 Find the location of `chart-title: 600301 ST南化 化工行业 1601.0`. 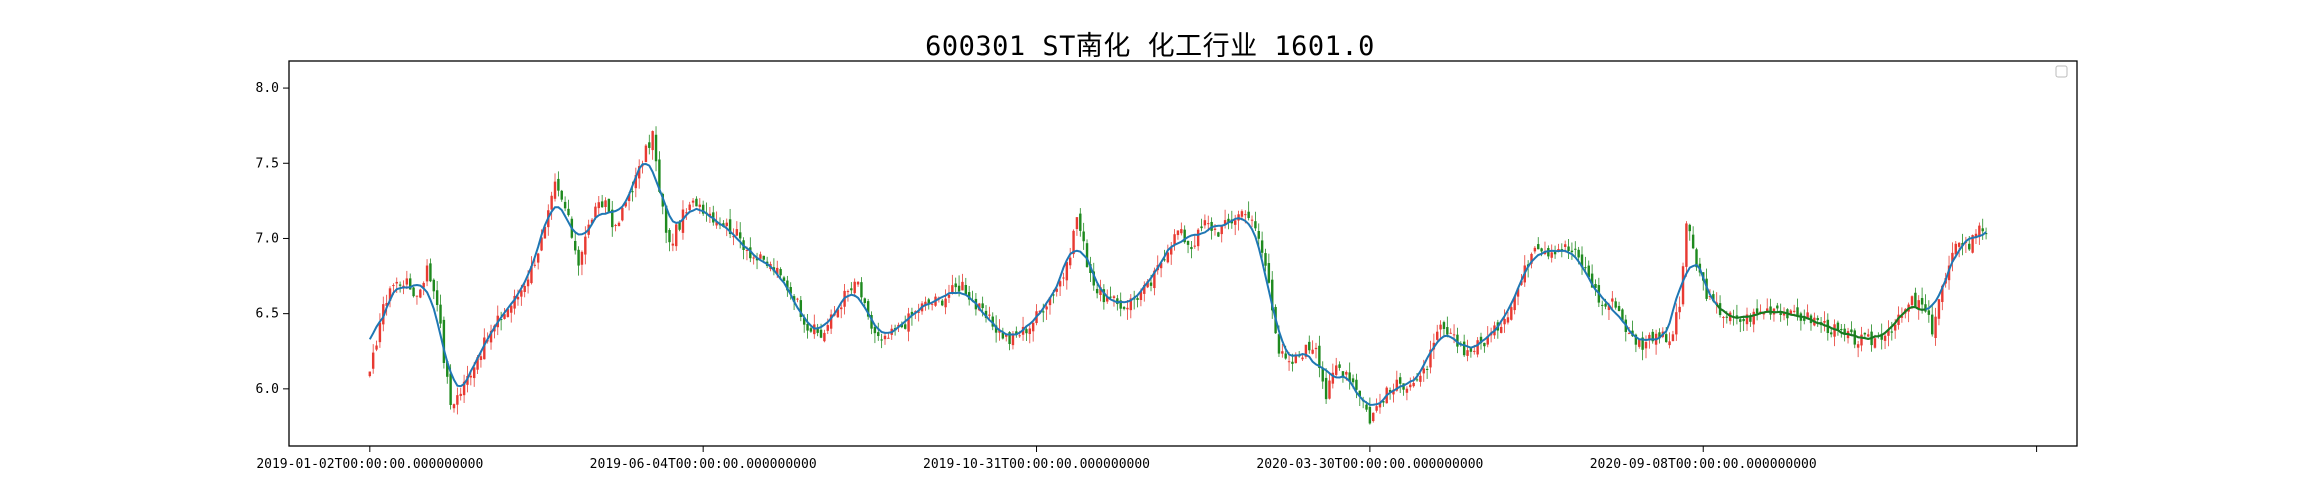

chart-title: 600301 ST南化 化工行业 1601.0 is located at coordinates (1150, 46).